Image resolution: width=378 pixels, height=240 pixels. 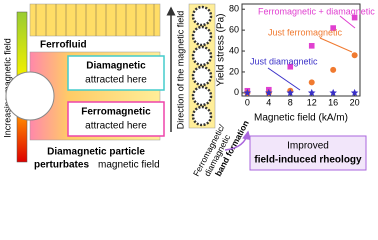 What do you see at coordinates (238, 140) in the screenshot?
I see `result-arrow` at bounding box center [238, 140].